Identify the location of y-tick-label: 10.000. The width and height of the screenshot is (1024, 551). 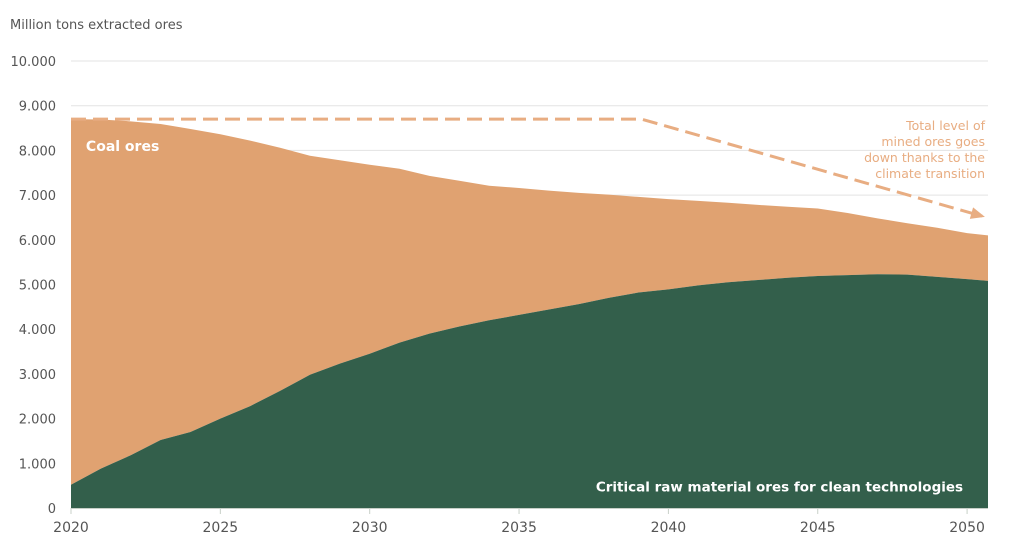
(34, 62).